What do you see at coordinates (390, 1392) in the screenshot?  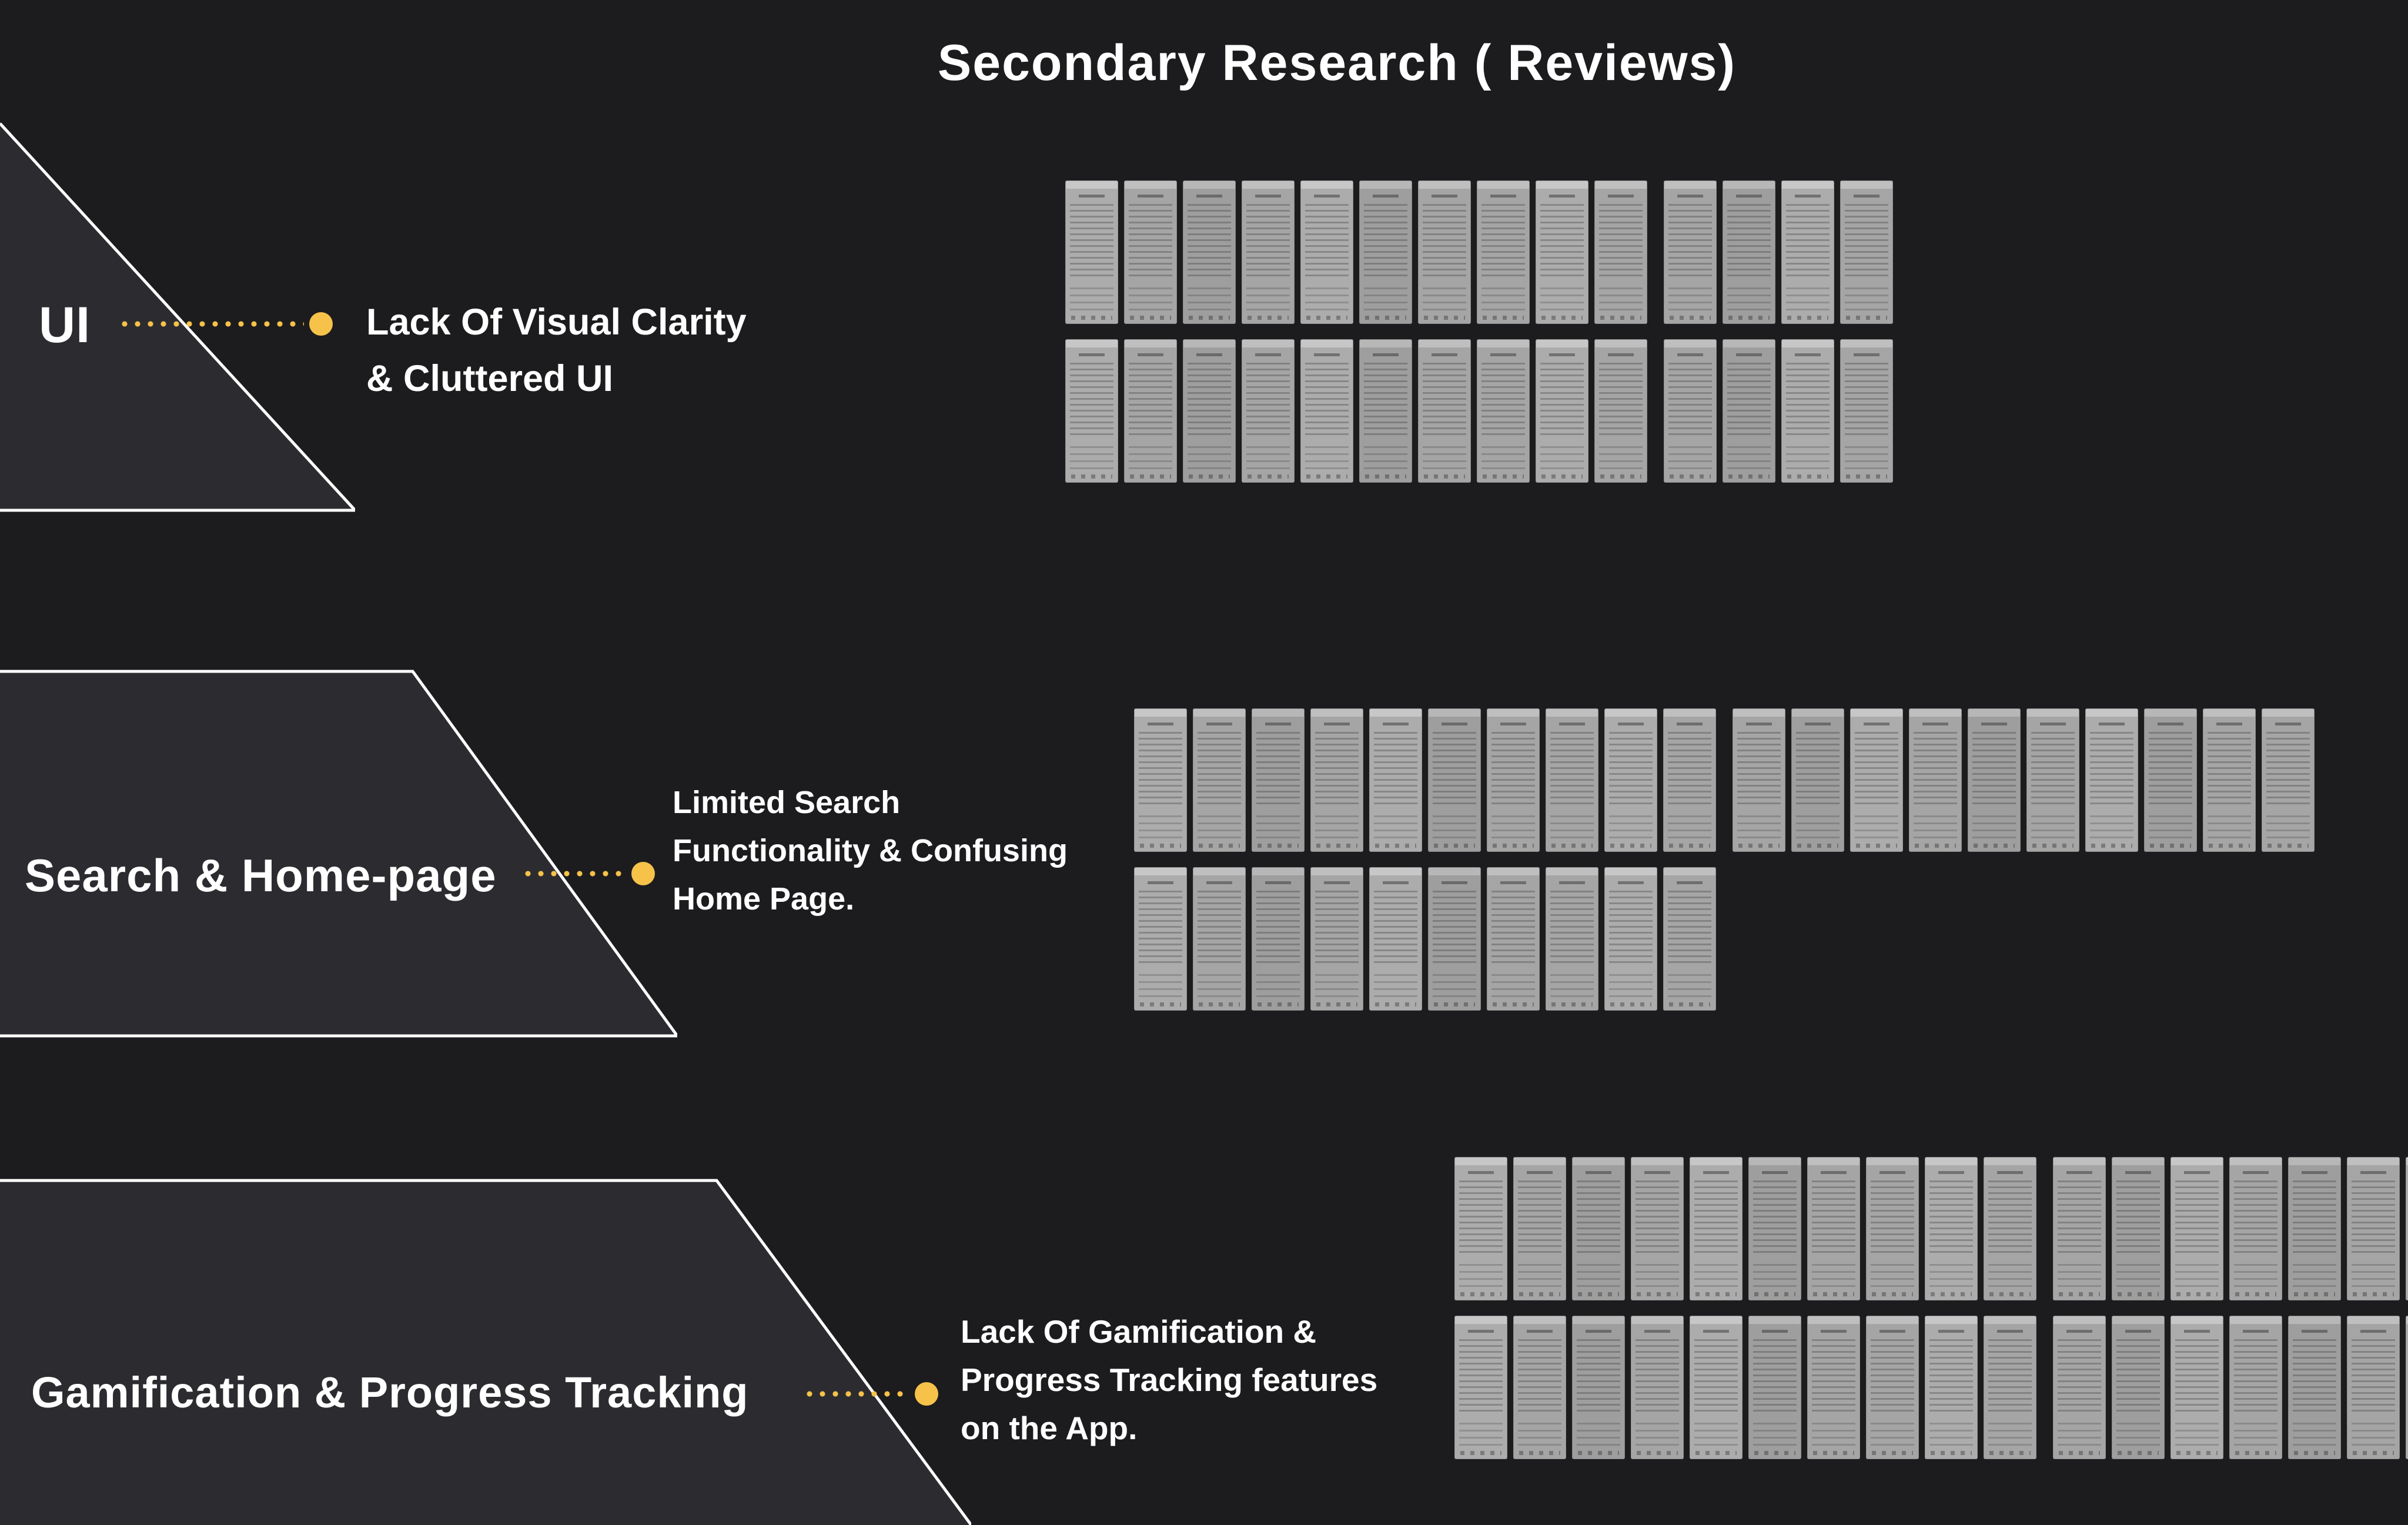 I see `section-gamification-label: Gamification & Progress Tracking` at bounding box center [390, 1392].